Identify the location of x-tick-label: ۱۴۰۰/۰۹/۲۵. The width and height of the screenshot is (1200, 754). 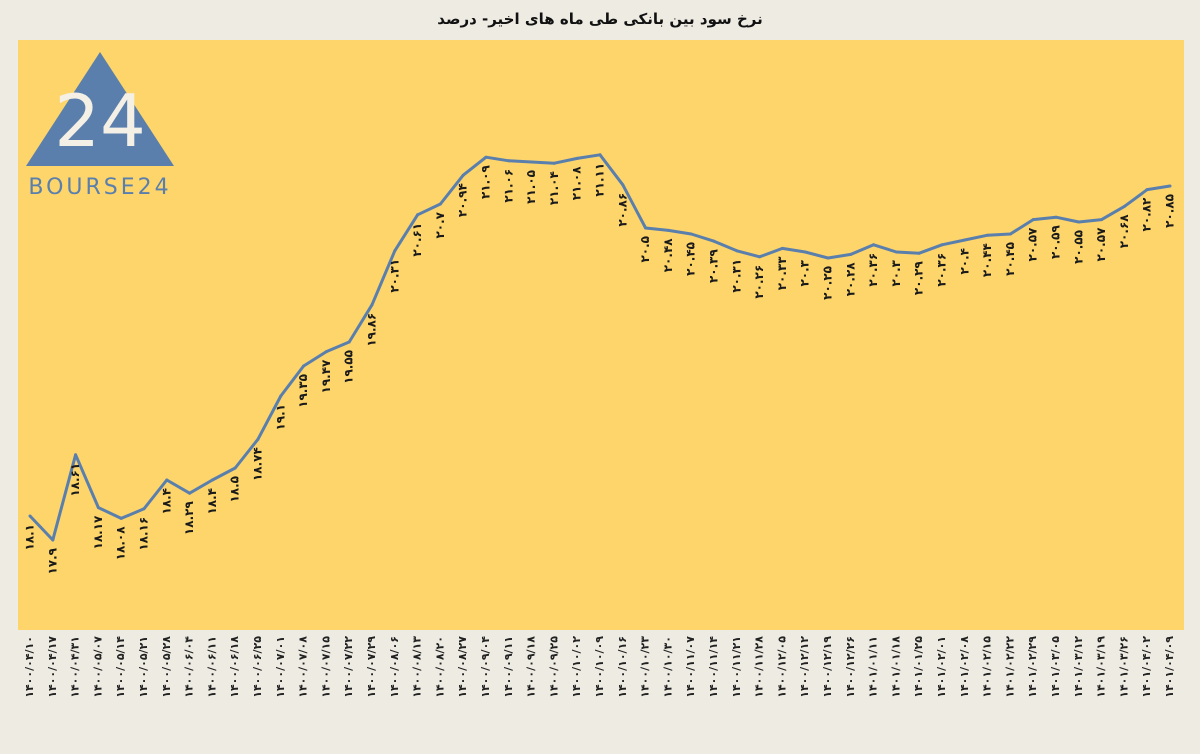
(553, 667).